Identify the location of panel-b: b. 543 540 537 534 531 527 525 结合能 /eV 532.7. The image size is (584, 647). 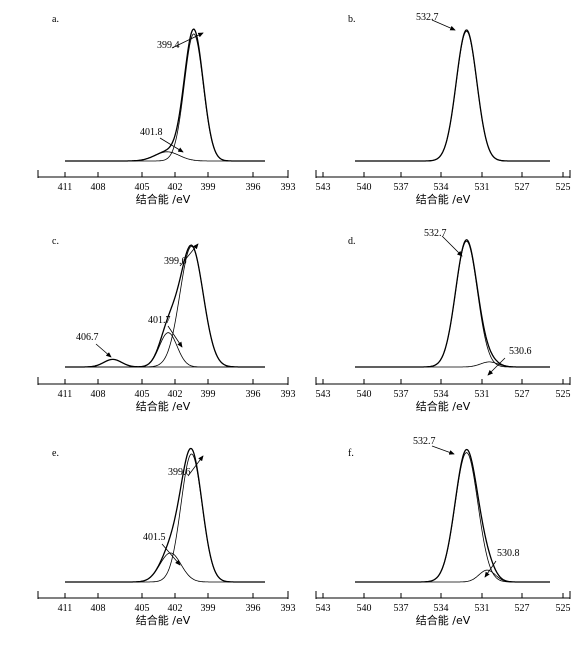
(443, 109).